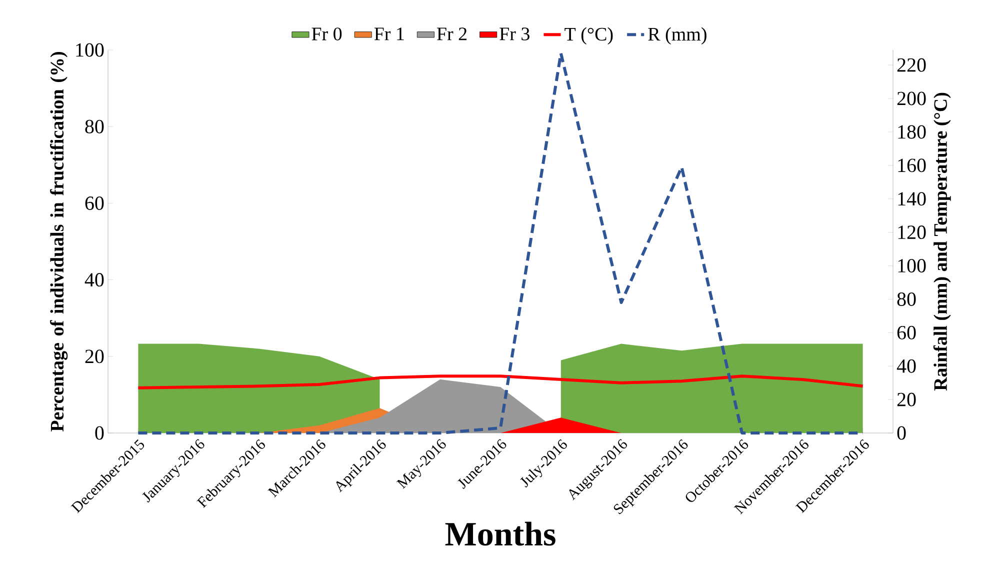  What do you see at coordinates (906, 333) in the screenshot?
I see `y2-tick-label: 60` at bounding box center [906, 333].